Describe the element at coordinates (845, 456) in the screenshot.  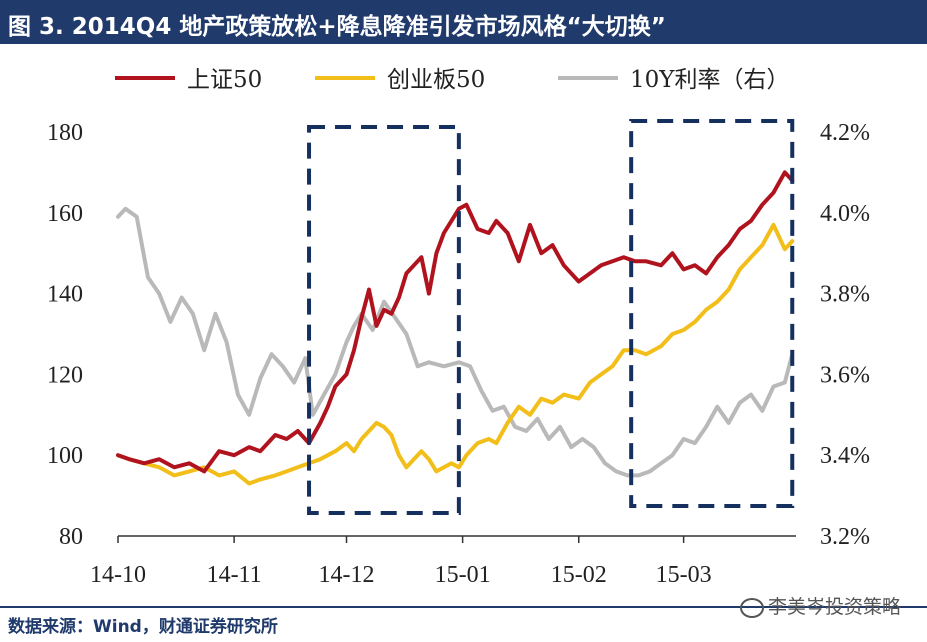
I see `y-right-tick-label: 3.4%` at that location.